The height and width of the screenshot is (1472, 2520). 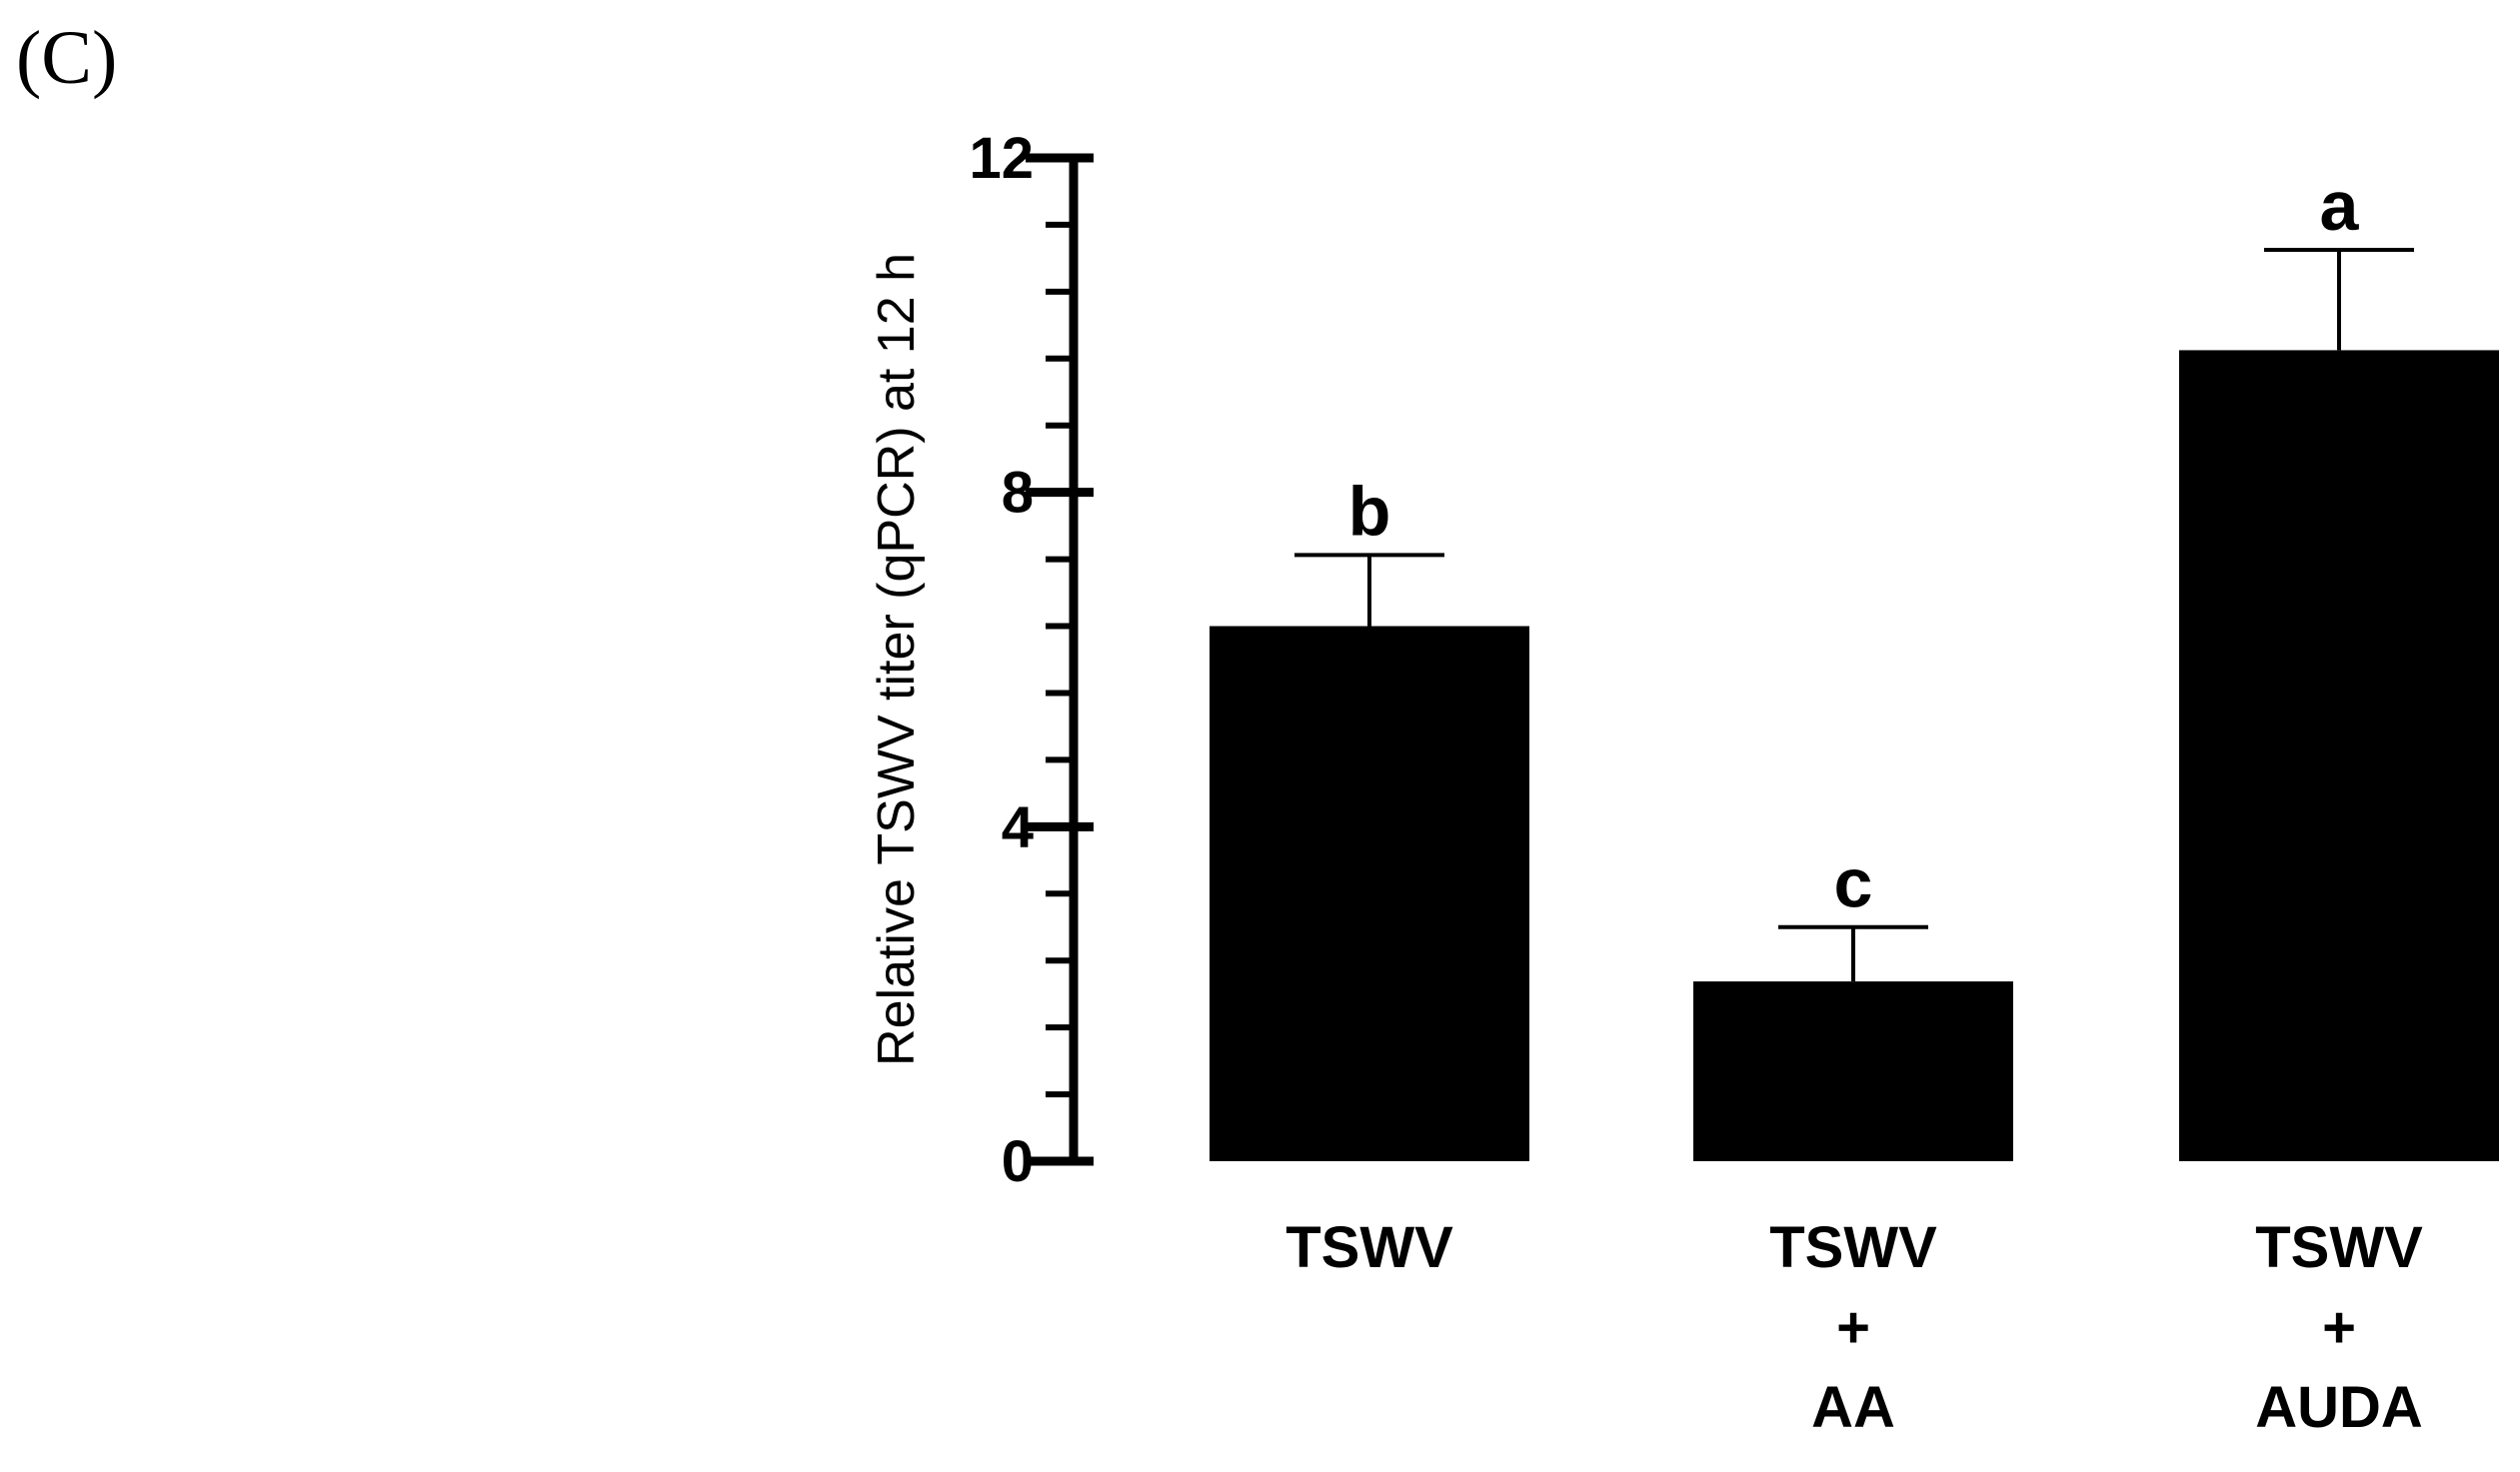 I want to click on y-tick-label: 0, so click(x=1018, y=1161).